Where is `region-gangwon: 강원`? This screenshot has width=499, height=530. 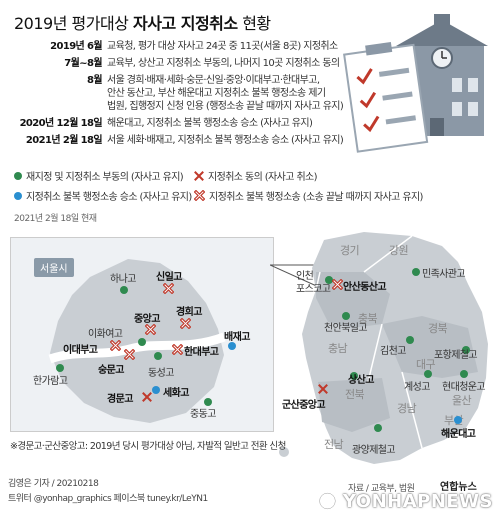
region-gangwon: 강원 is located at coordinates (399, 250).